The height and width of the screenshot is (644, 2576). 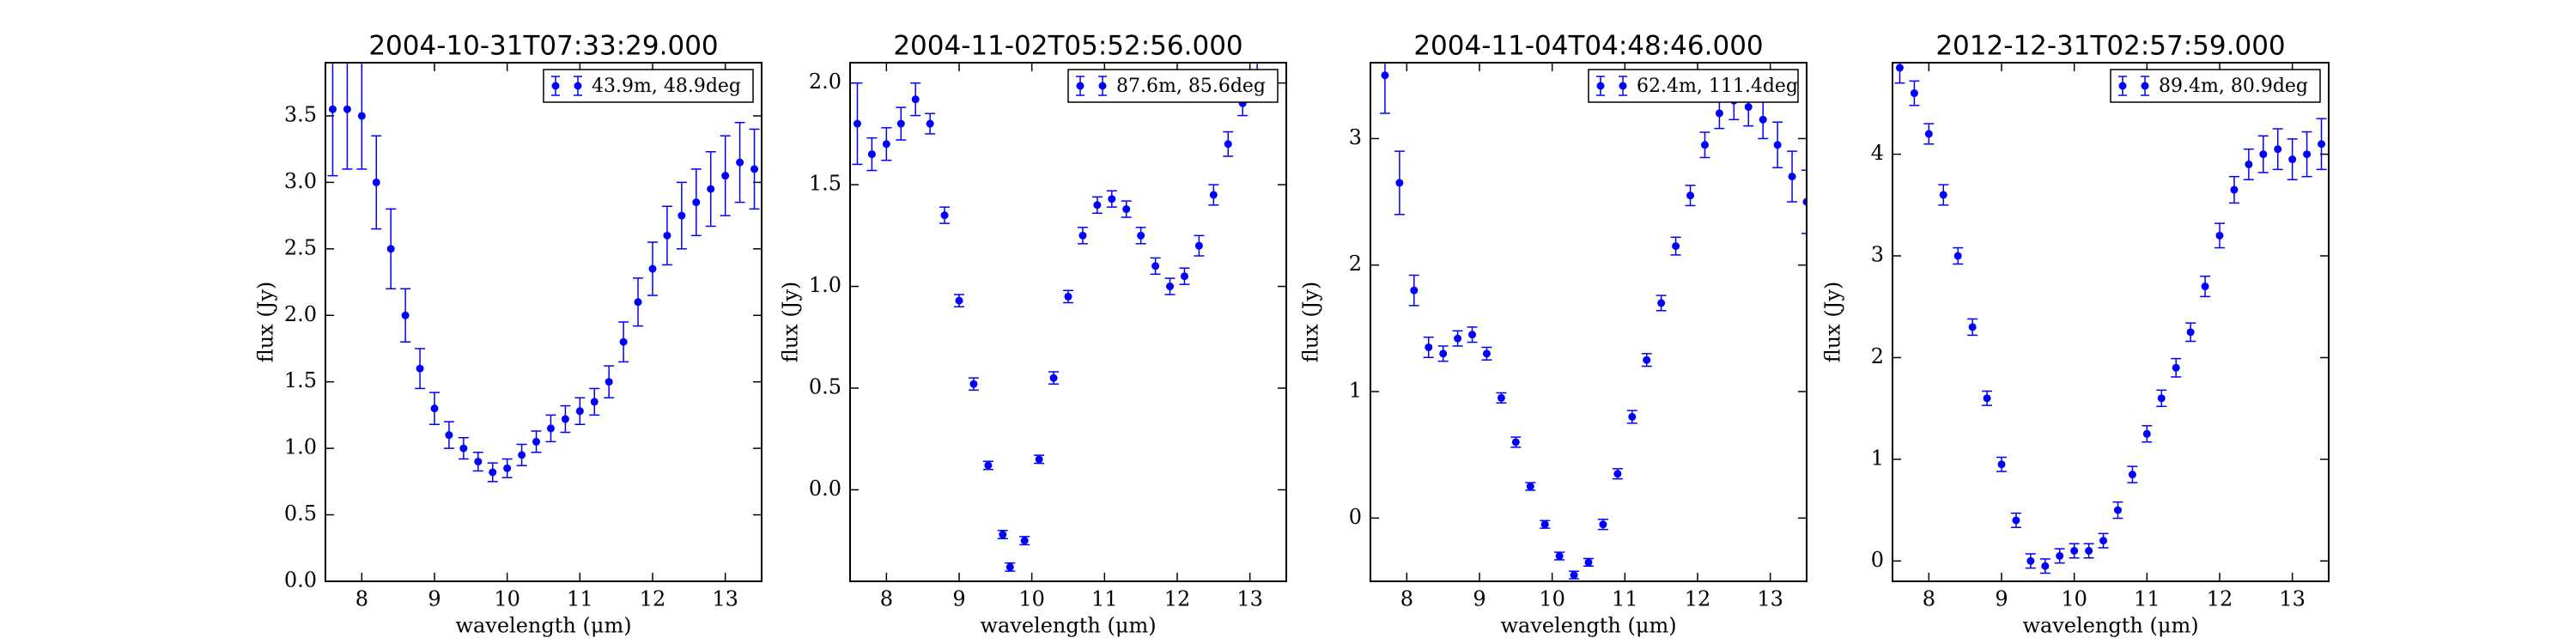 I want to click on axes-frame, so click(x=1068, y=322).